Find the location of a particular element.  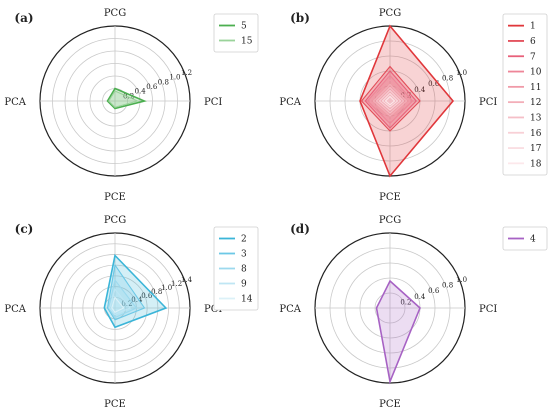

legend-label: 12 is located at coordinates (535, 103).